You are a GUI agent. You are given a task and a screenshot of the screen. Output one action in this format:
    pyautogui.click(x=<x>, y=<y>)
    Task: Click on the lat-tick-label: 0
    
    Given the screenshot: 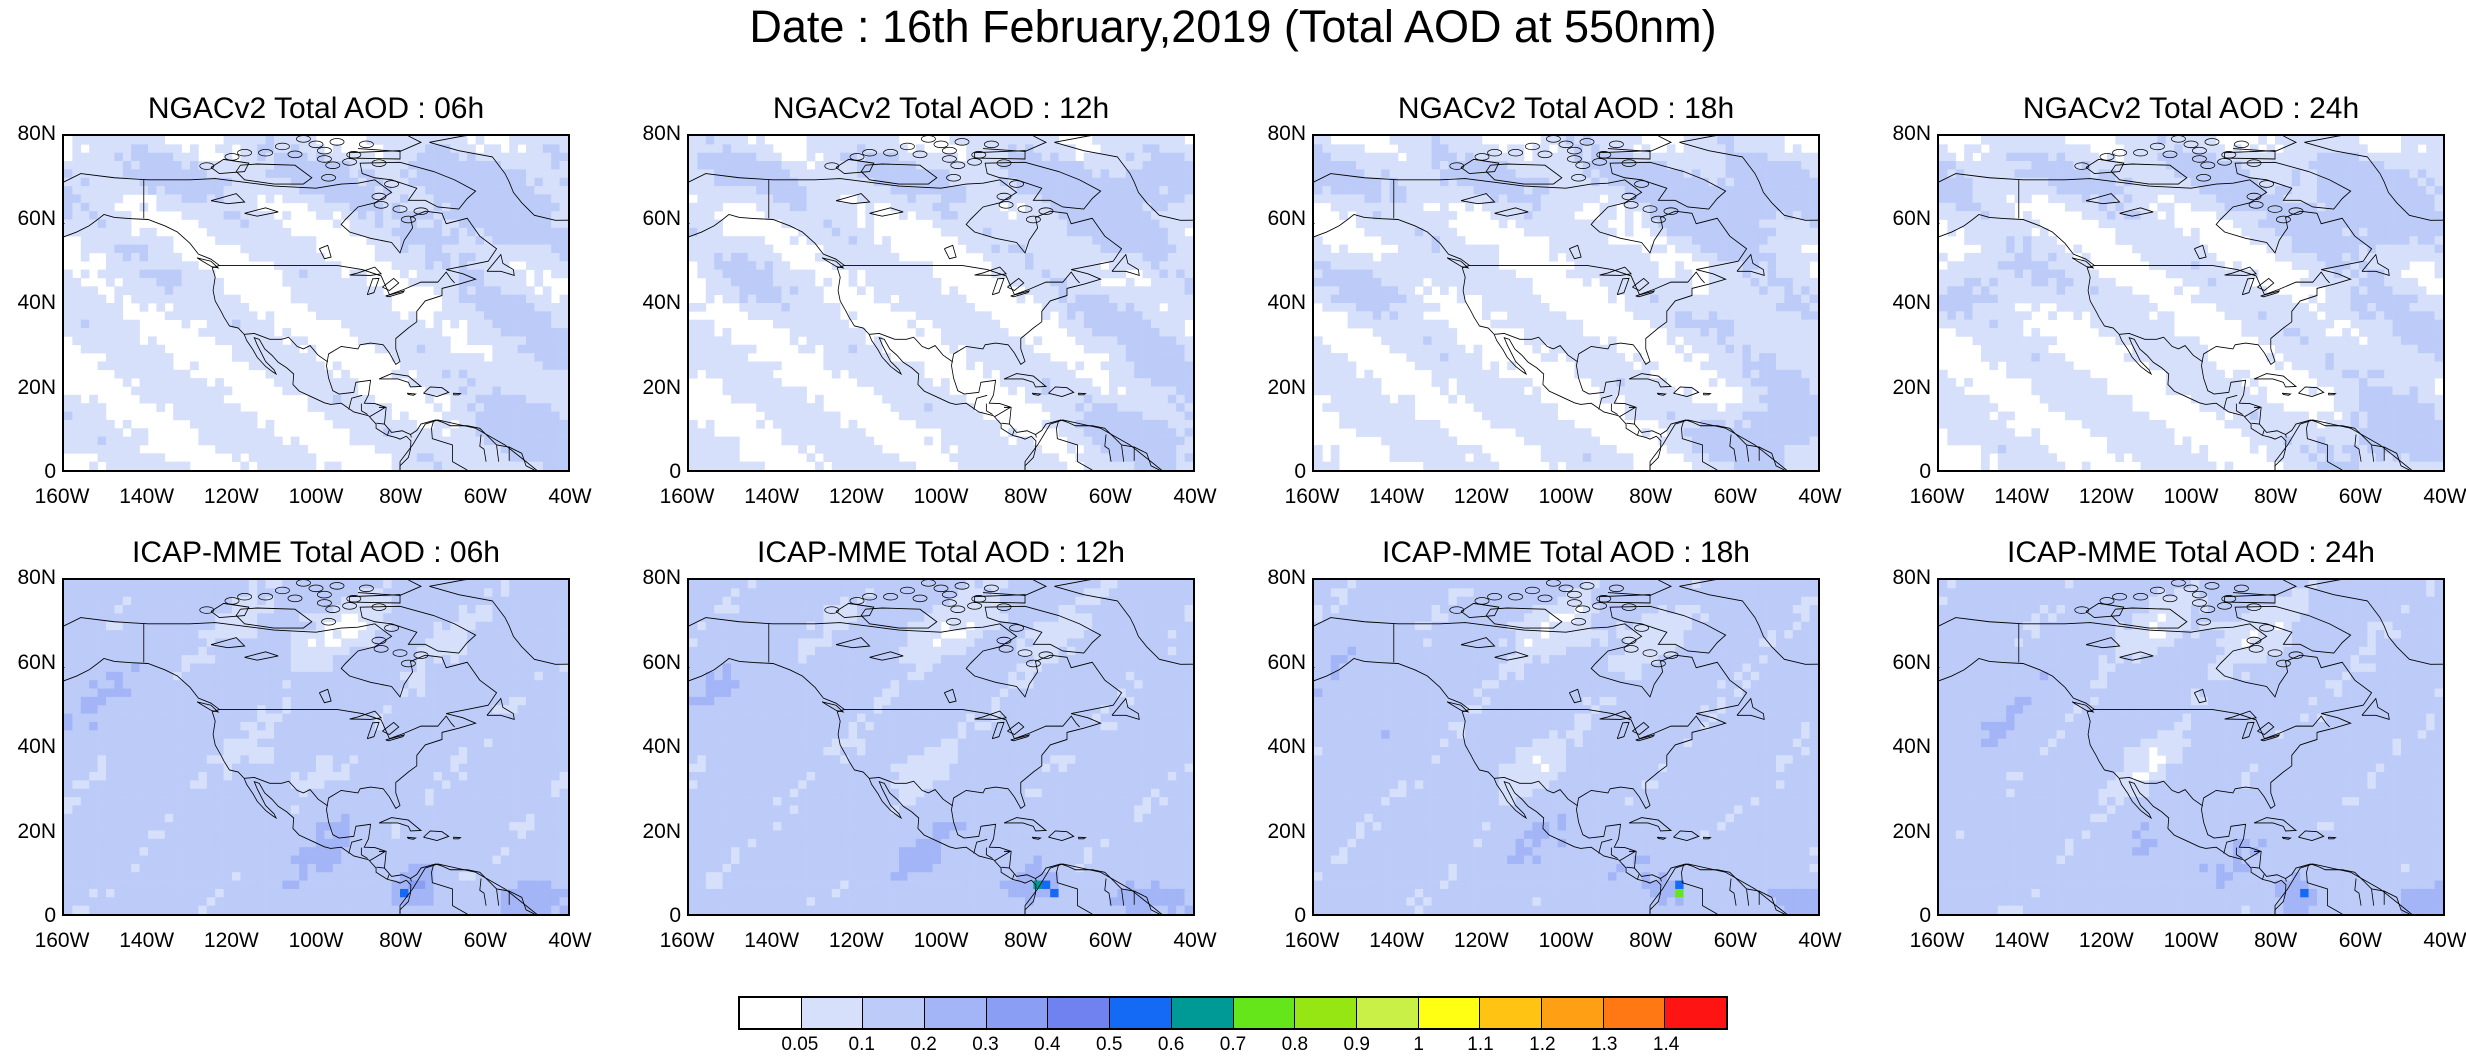 What is the action you would take?
    pyautogui.click(x=1300, y=915)
    